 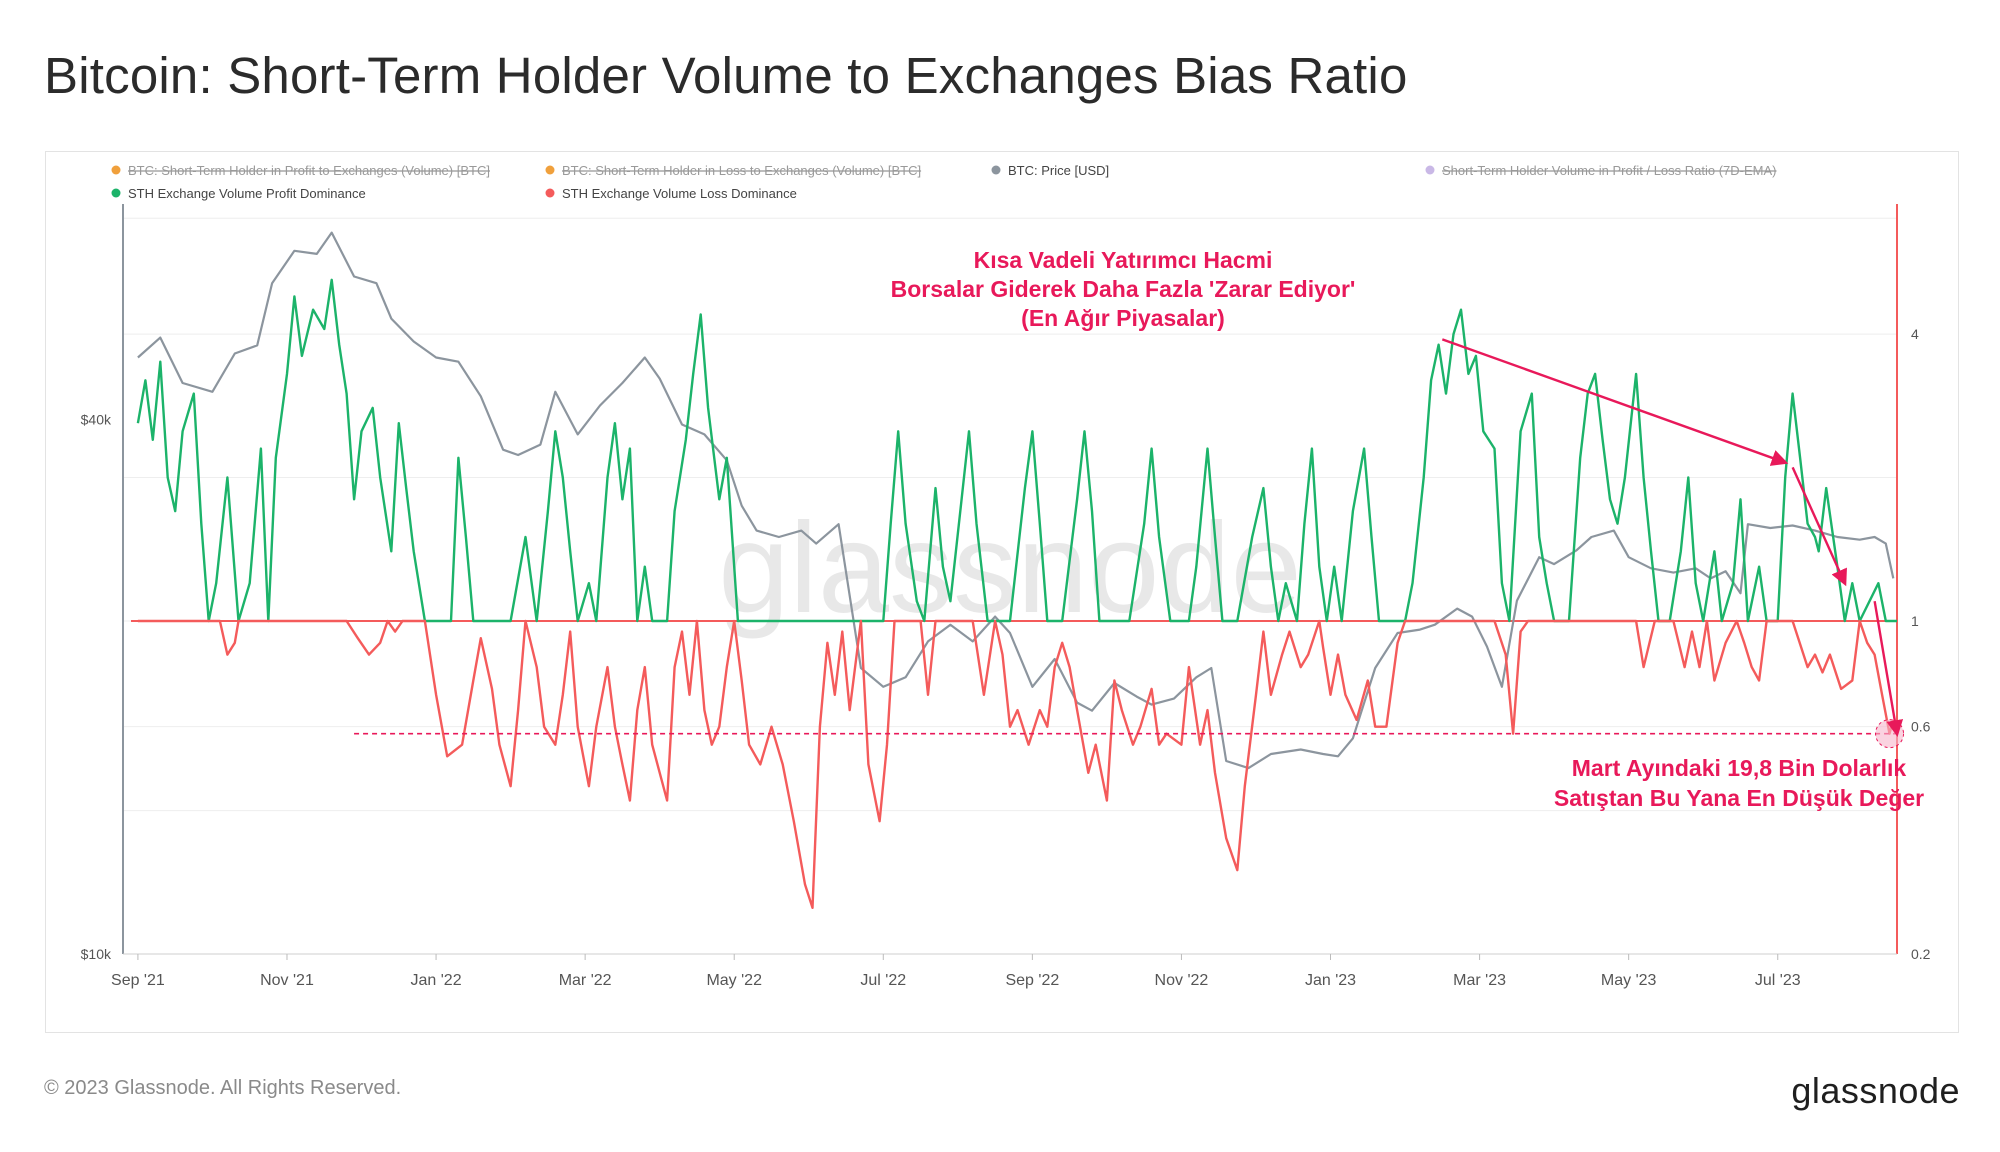 What do you see at coordinates (1739, 798) in the screenshot?
I see `annotation-text: Satıştan Bu Yana En Düşük Değer` at bounding box center [1739, 798].